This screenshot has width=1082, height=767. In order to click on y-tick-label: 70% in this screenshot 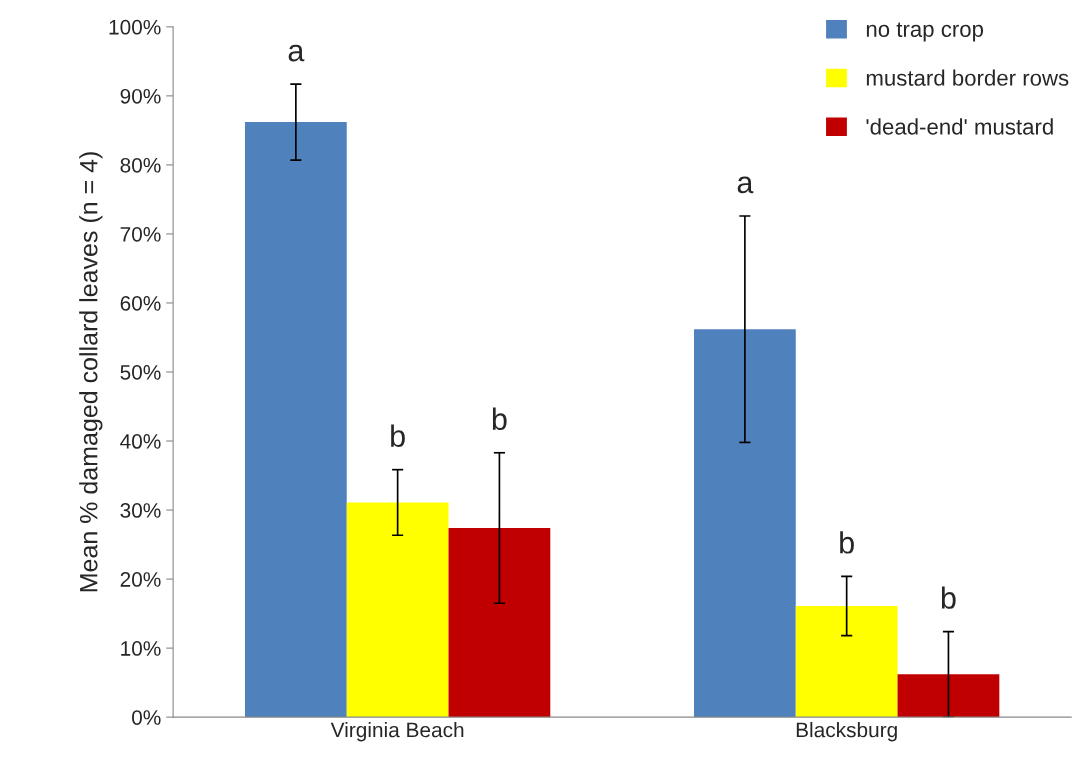, I will do `click(140, 234)`.